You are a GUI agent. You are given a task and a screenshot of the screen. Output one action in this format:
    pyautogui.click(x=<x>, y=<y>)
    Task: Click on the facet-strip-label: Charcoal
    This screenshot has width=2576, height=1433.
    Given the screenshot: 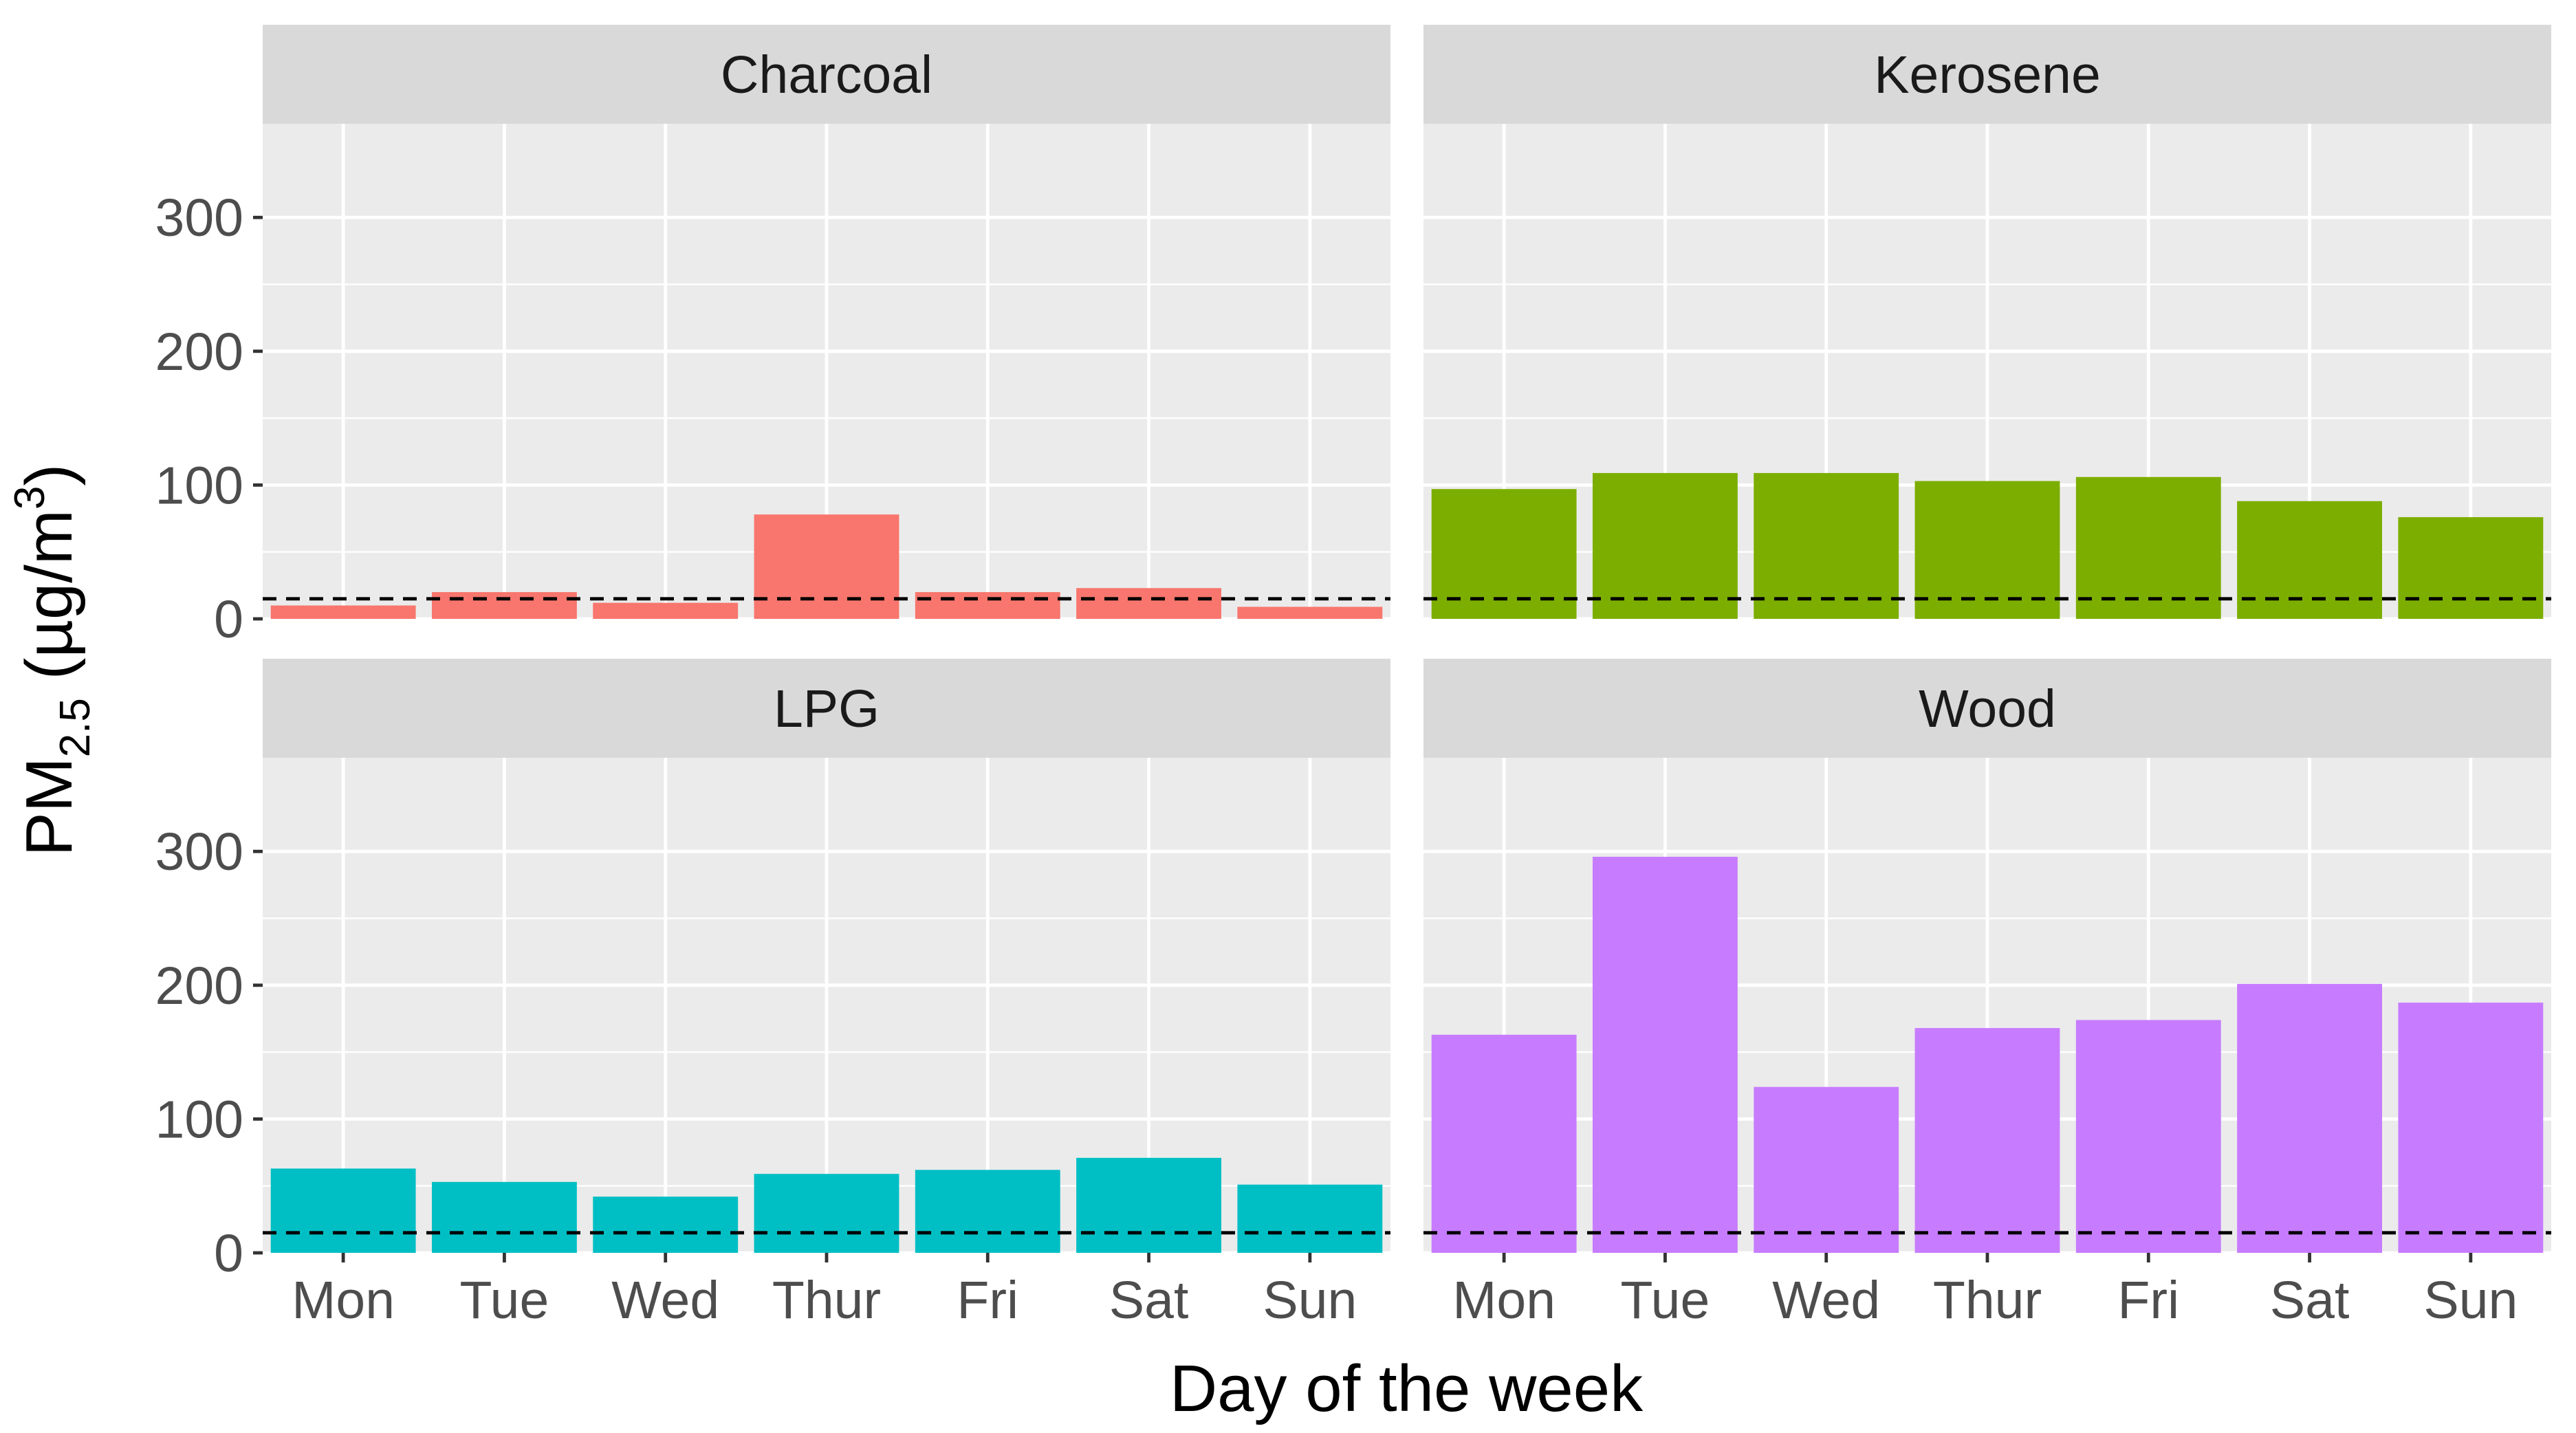 What is the action you would take?
    pyautogui.click(x=826, y=75)
    